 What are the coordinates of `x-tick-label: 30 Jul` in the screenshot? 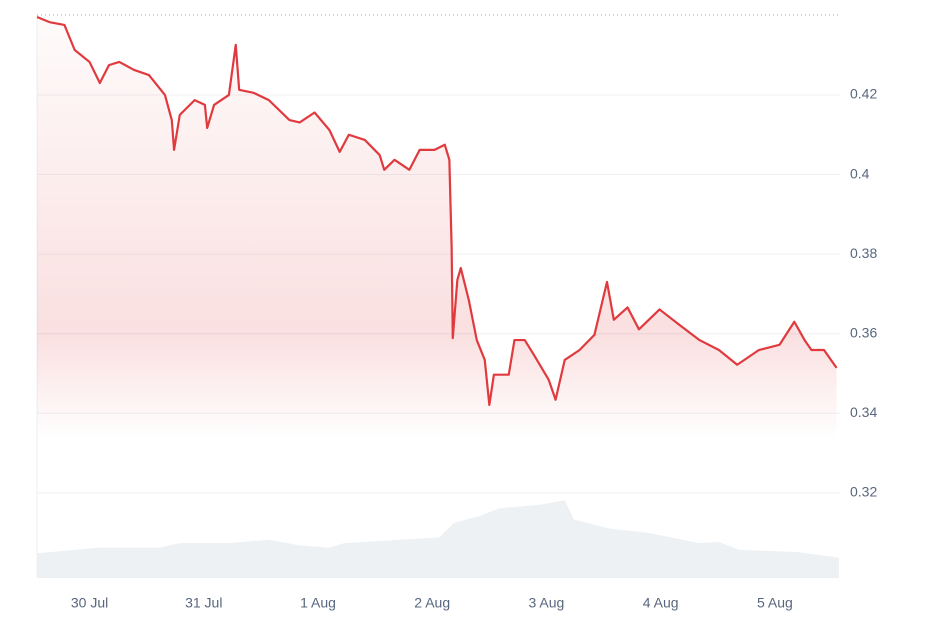 It's located at (89, 603).